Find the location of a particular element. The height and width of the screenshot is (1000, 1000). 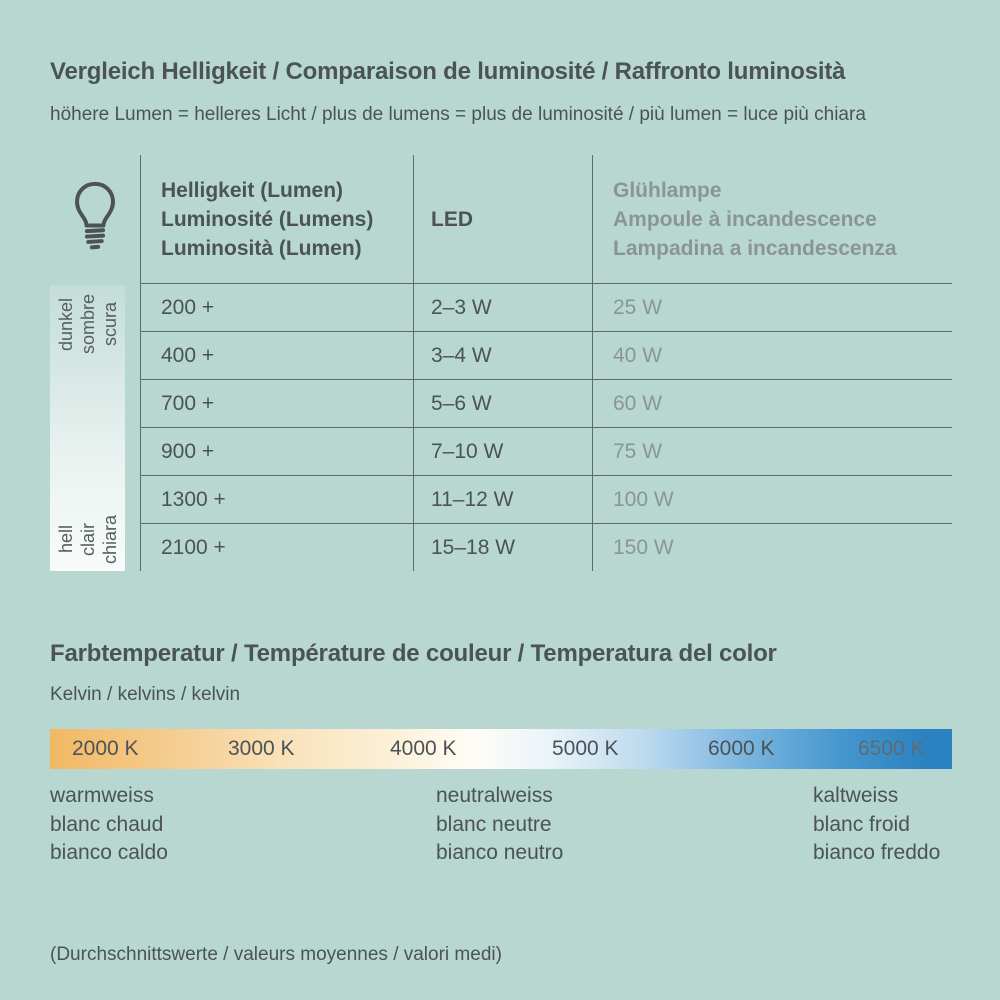

led-watt-value: 5–6 W is located at coordinates (502, 403).